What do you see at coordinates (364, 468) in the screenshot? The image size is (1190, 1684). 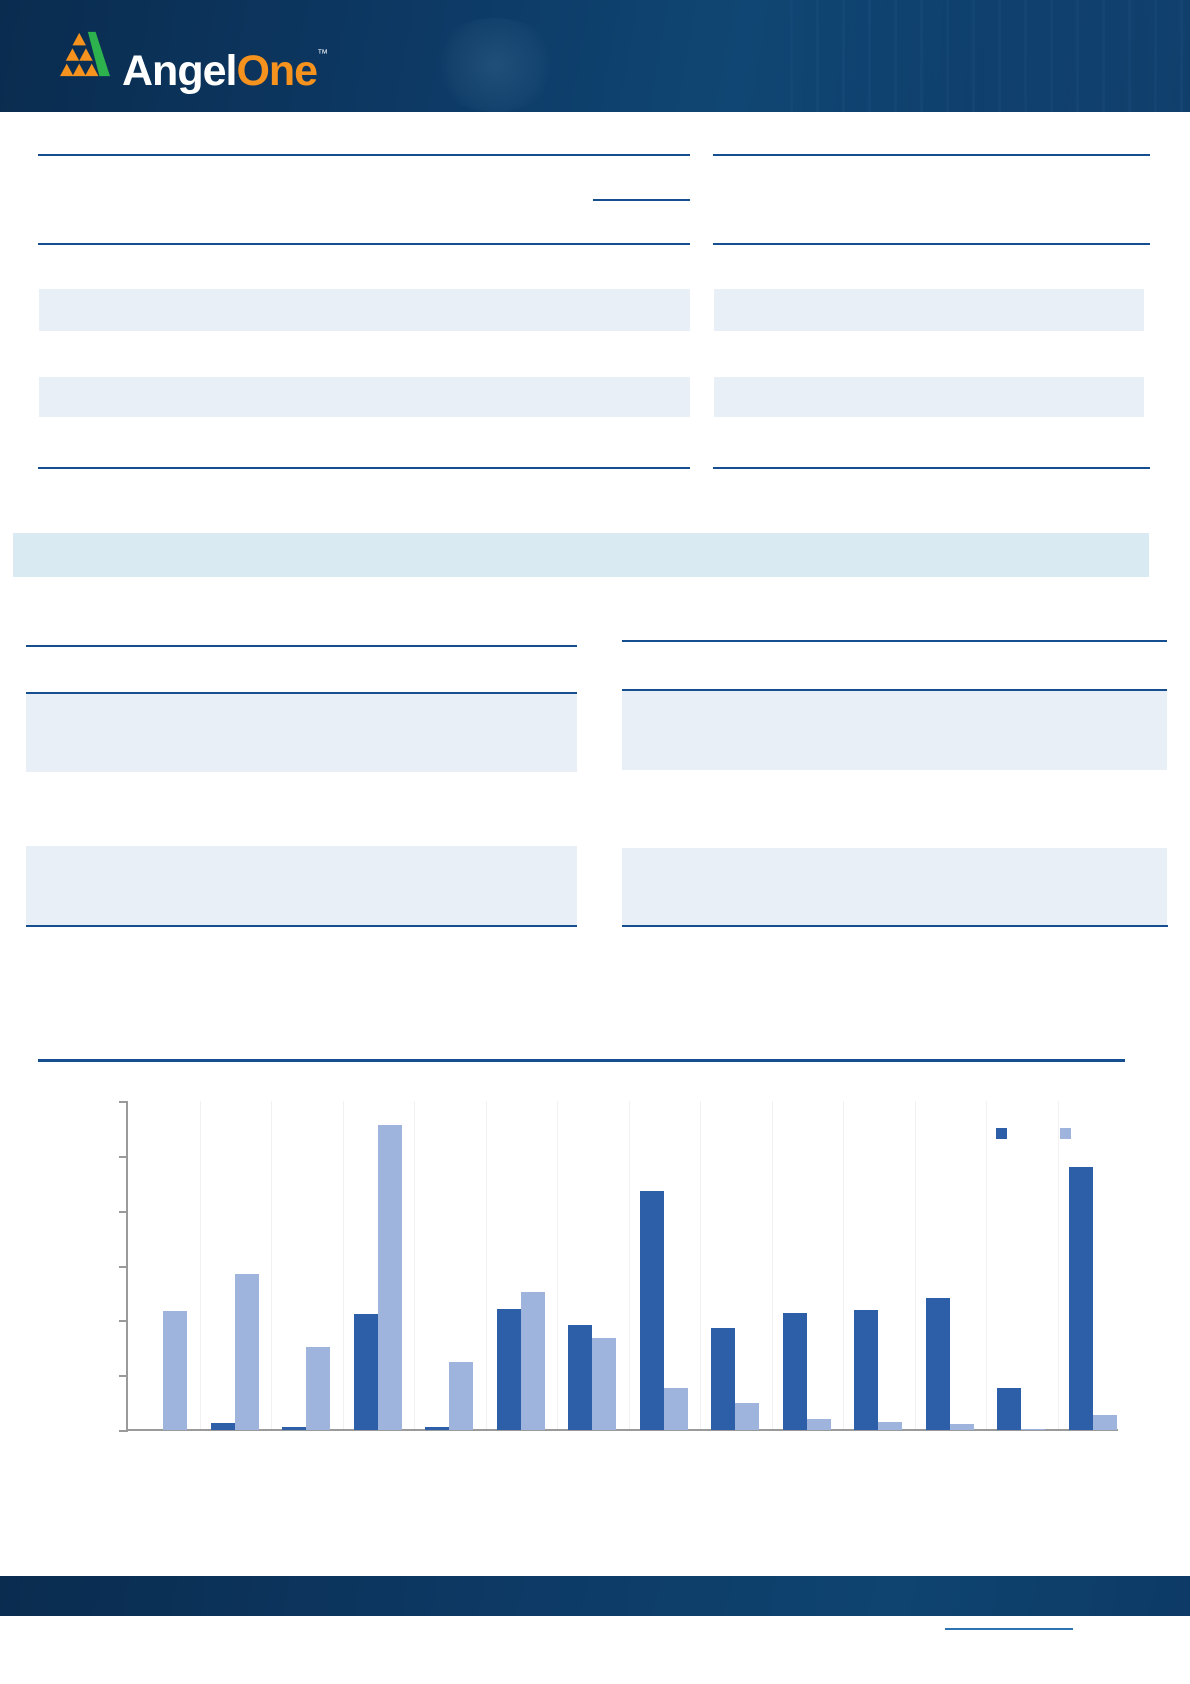 I see `top-left-table-bottom-rule` at bounding box center [364, 468].